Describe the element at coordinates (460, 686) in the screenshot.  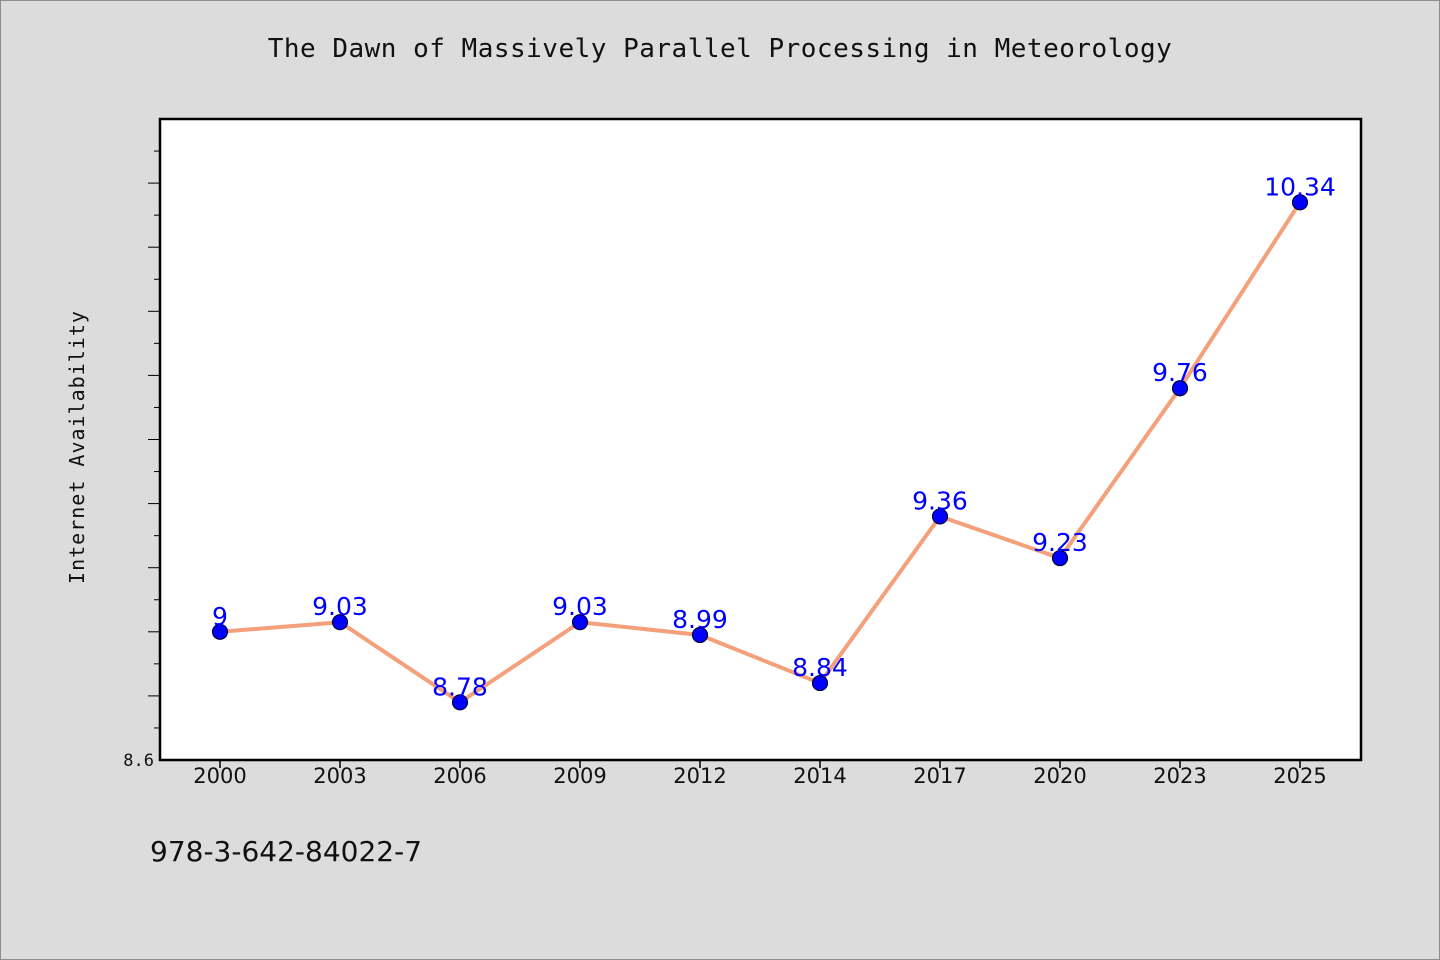
I see `data-label: 8.78` at that location.